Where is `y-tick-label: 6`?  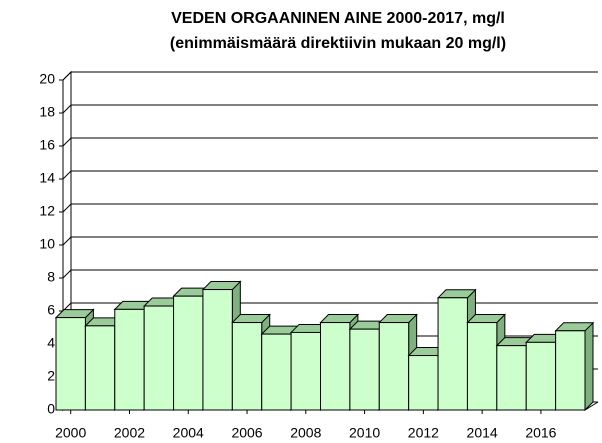 y-tick-label: 6 is located at coordinates (51, 310).